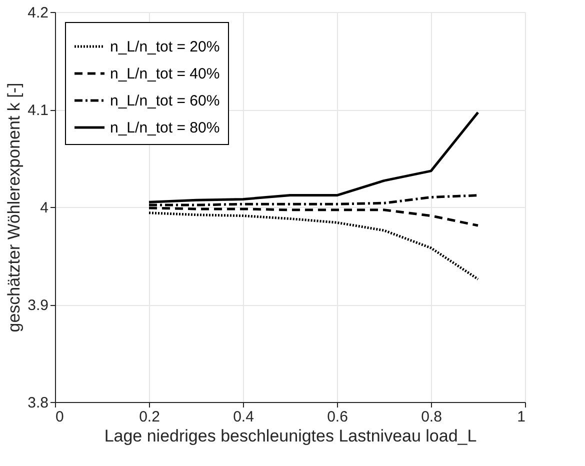 The image size is (585, 466). I want to click on x-tick-label: 1, so click(521, 417).